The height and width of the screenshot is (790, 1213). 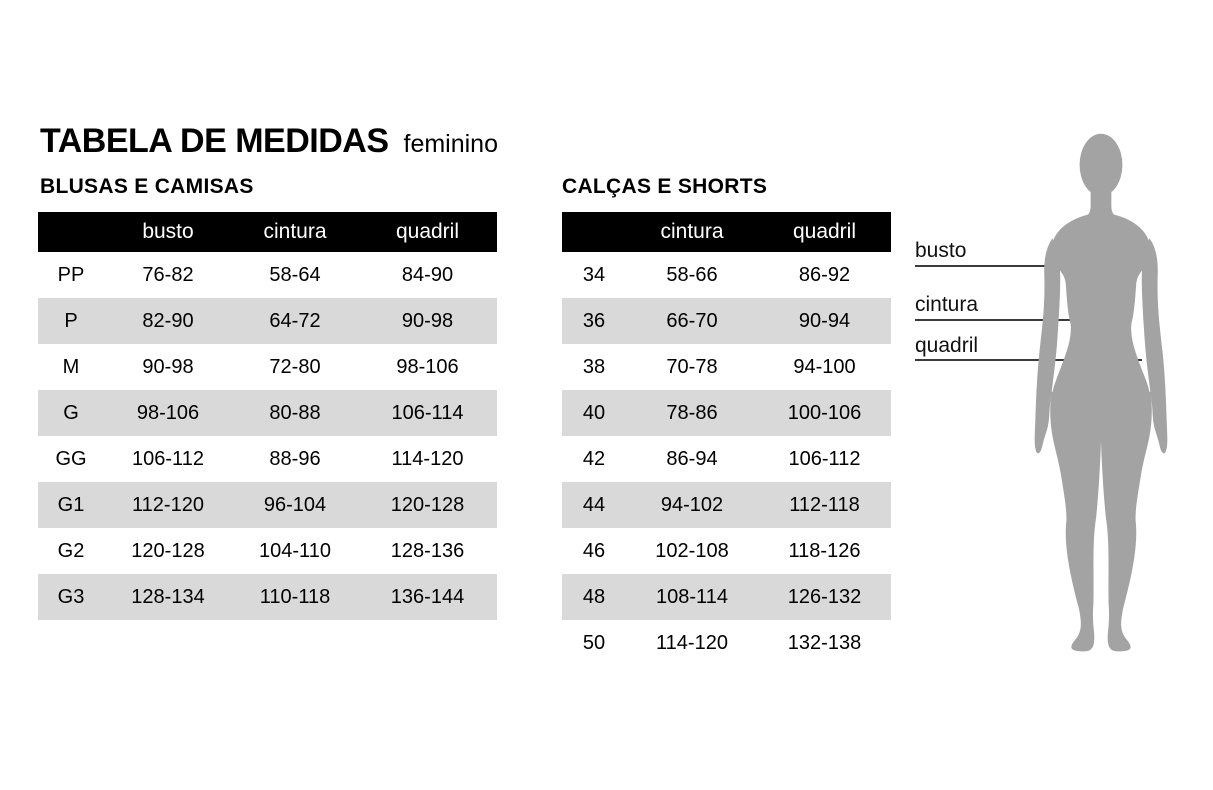 I want to click on silhouette-head, so click(x=1101, y=164).